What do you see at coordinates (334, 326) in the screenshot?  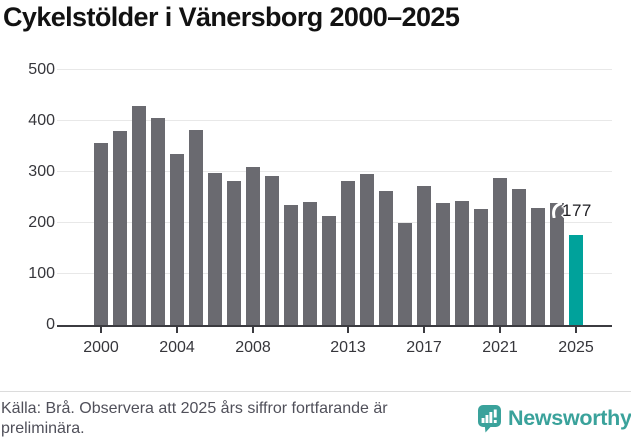 I see `x-axis-line` at bounding box center [334, 326].